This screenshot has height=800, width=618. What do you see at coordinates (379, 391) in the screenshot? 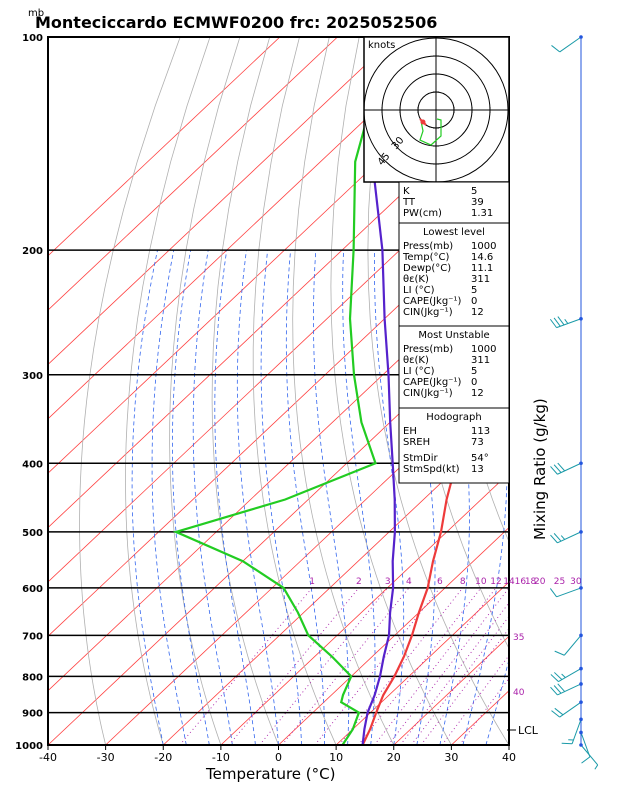
I see `series-parcel-line` at bounding box center [379, 391].